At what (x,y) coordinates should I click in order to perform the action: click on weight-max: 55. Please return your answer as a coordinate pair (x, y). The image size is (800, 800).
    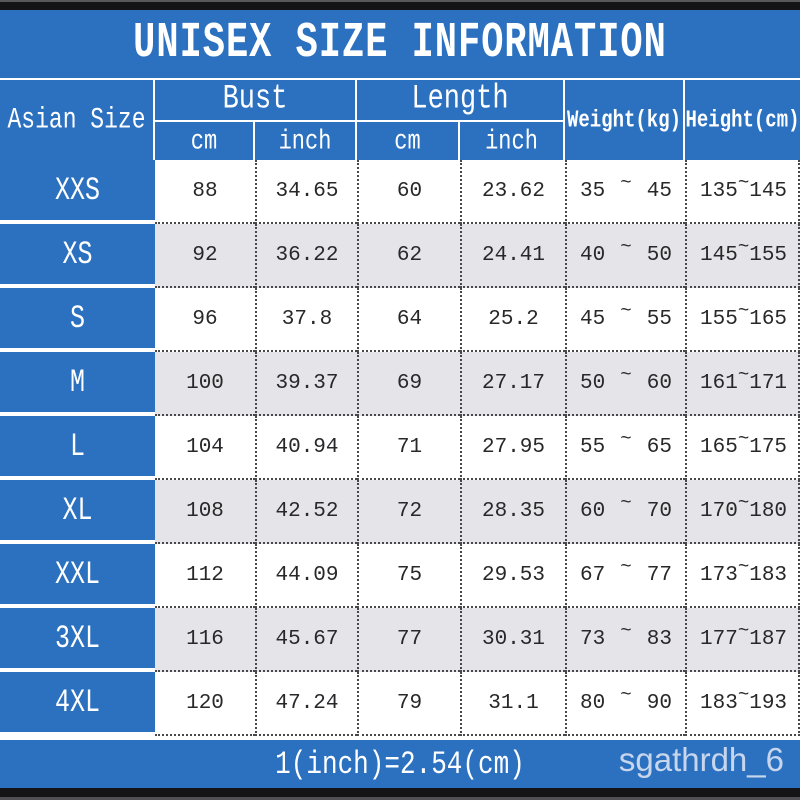
    Looking at the image, I should click on (659, 319).